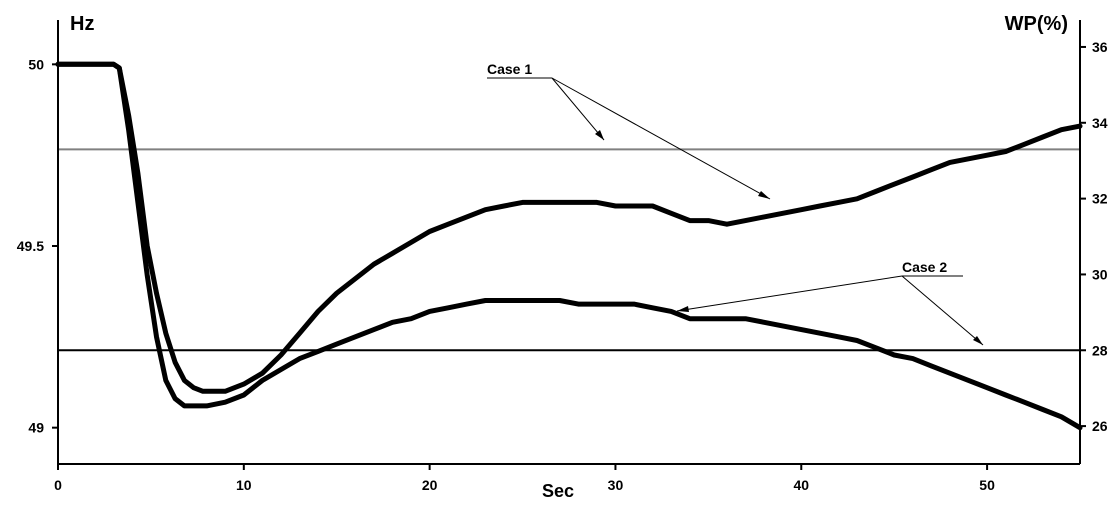  What do you see at coordinates (36, 64) in the screenshot?
I see `left-y-tick-label: 50` at bounding box center [36, 64].